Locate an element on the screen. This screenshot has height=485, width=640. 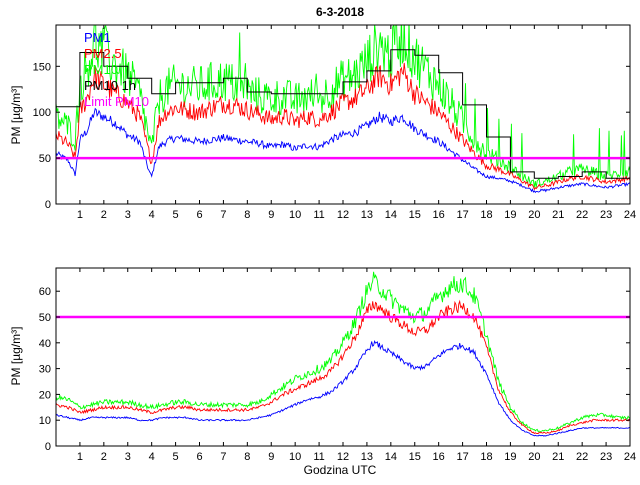
y-tick-label: 60 is located at coordinates (45, 292).